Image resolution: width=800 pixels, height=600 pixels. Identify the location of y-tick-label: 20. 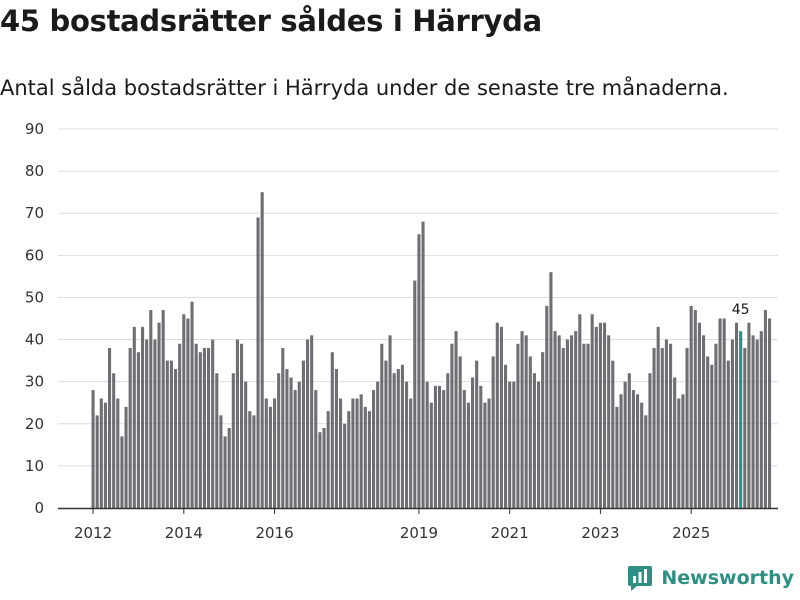
(34, 424).